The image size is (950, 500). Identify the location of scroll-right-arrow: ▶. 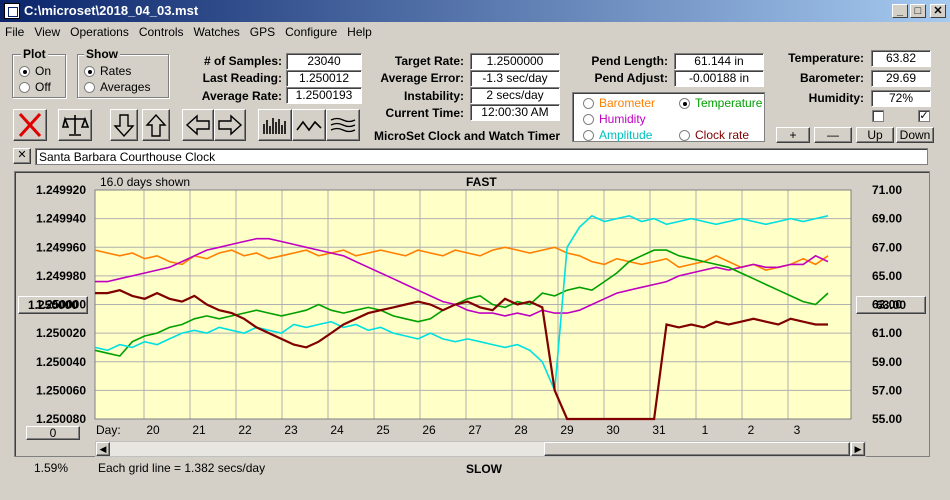
(858, 449).